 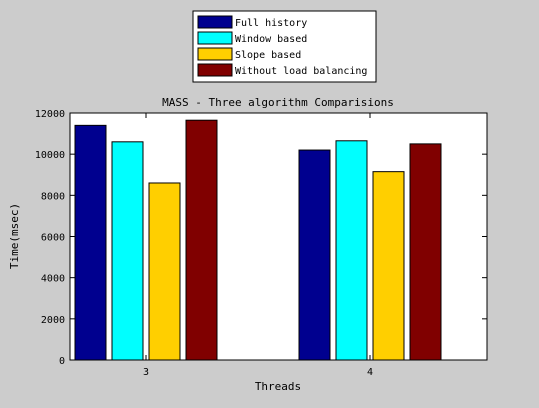 I want to click on y-tick-label: 0, so click(x=62, y=361).